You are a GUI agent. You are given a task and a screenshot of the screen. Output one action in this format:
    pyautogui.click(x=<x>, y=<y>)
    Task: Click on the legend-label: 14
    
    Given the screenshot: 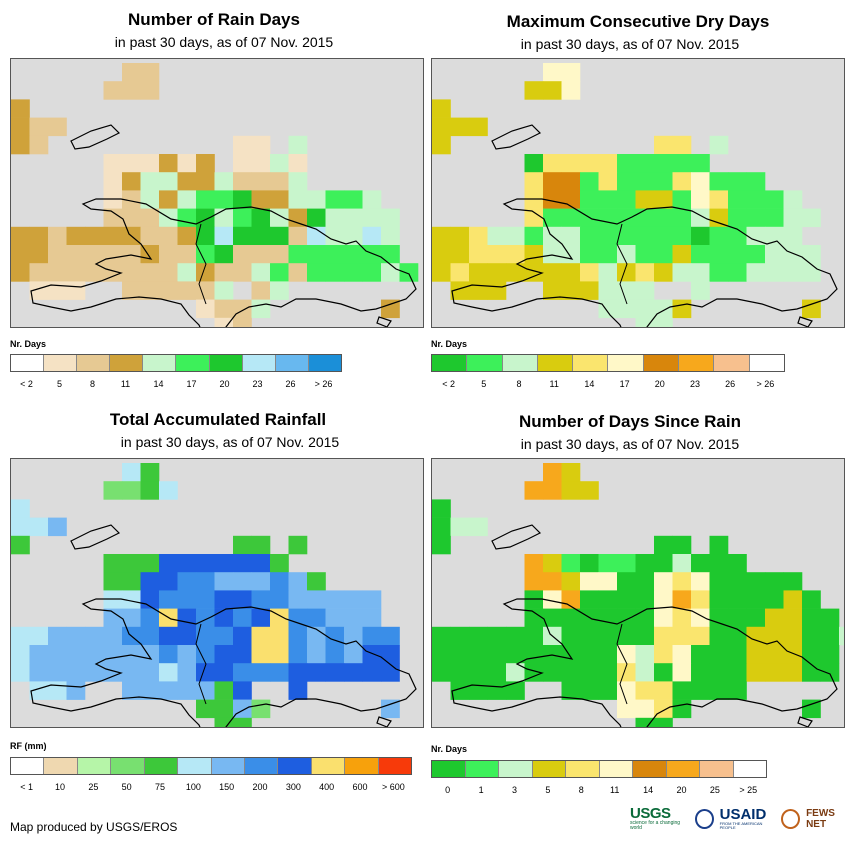 What is the action you would take?
    pyautogui.click(x=589, y=384)
    